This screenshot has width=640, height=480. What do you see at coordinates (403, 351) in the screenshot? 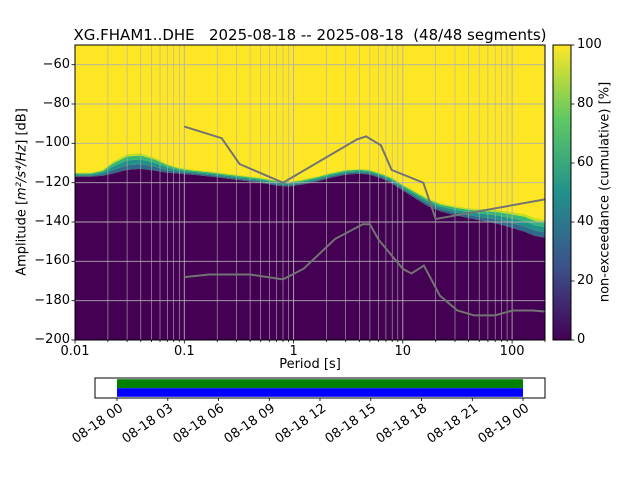
I see `x-tick-label: 10` at bounding box center [403, 351].